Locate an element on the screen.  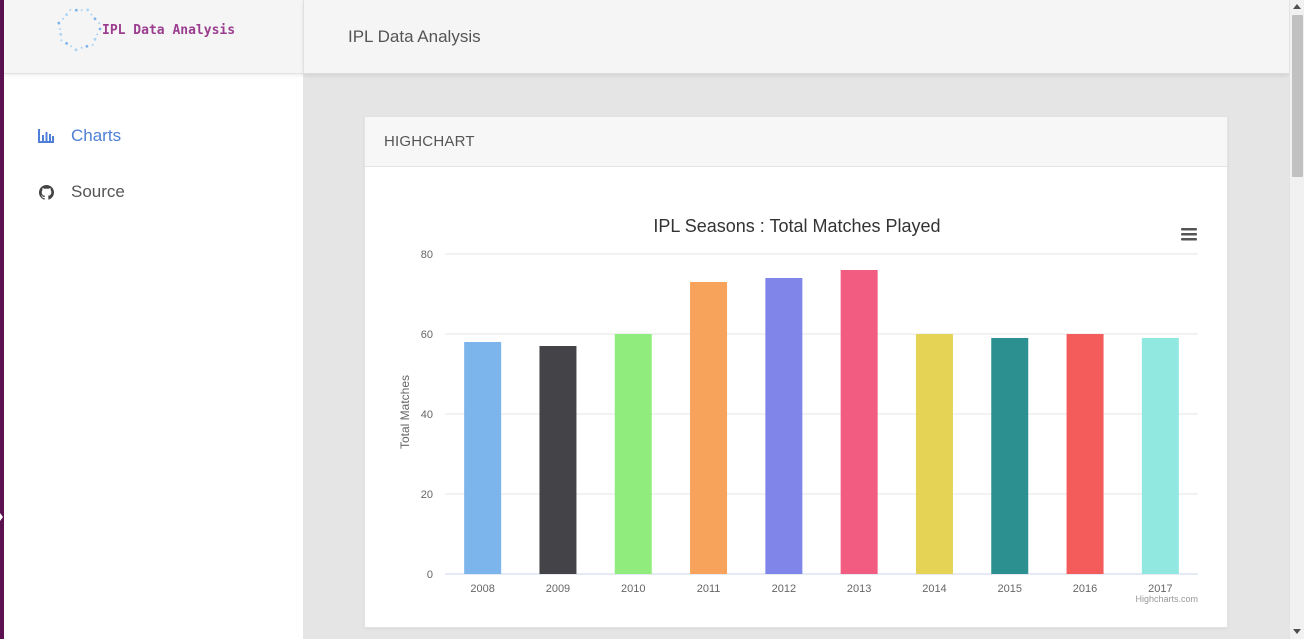
x-tick-label: 2010 is located at coordinates (633, 589).